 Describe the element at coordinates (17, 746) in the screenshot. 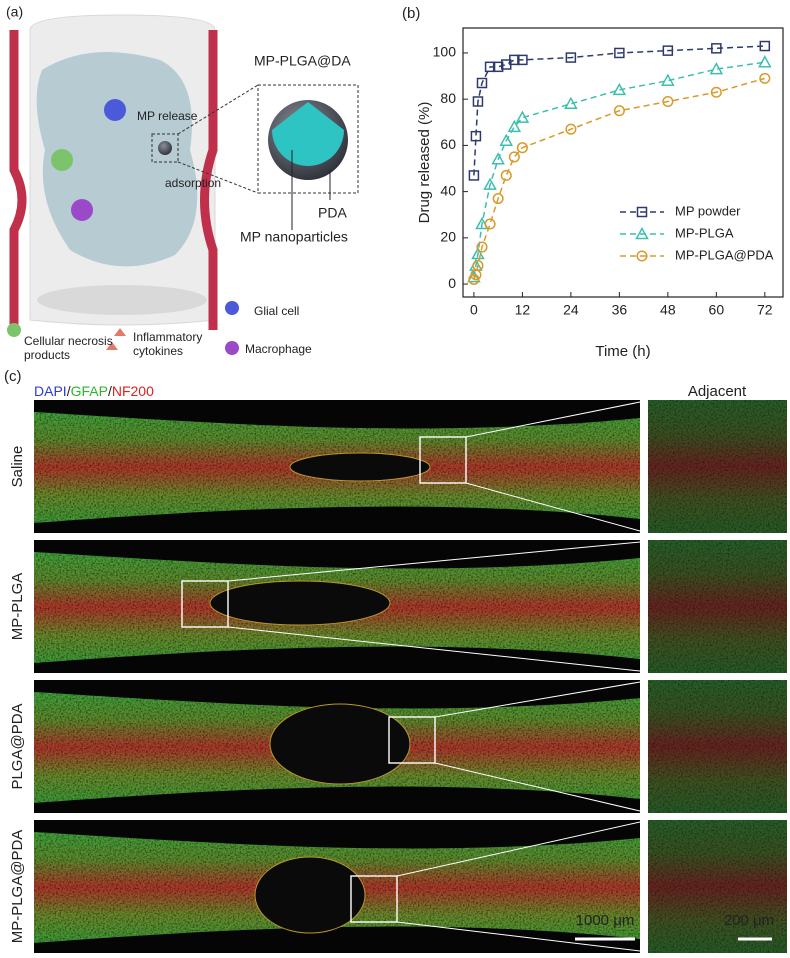

I see `row-label: PLGA@PDA` at that location.